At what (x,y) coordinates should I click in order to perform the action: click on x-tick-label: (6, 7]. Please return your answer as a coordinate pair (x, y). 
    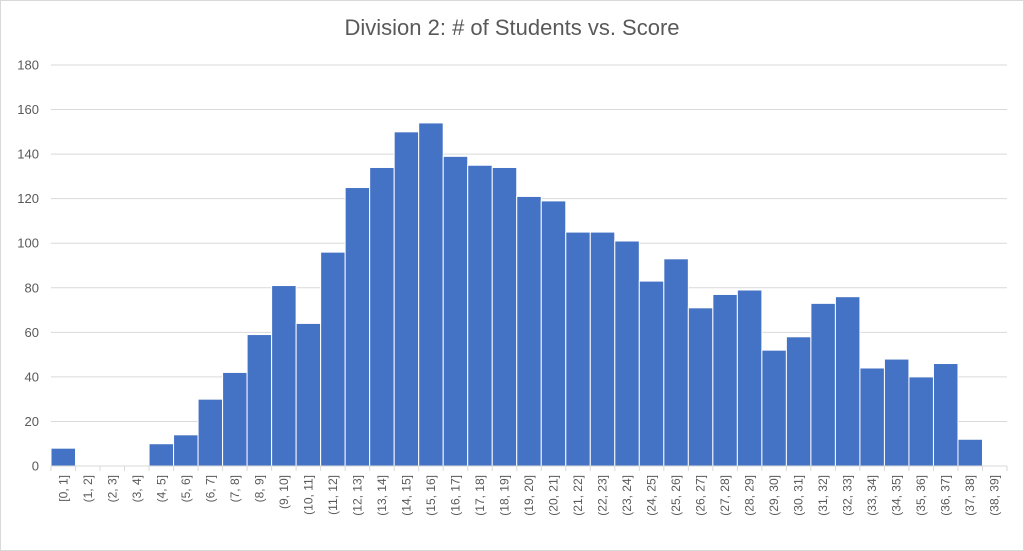
    Looking at the image, I should click on (210, 488).